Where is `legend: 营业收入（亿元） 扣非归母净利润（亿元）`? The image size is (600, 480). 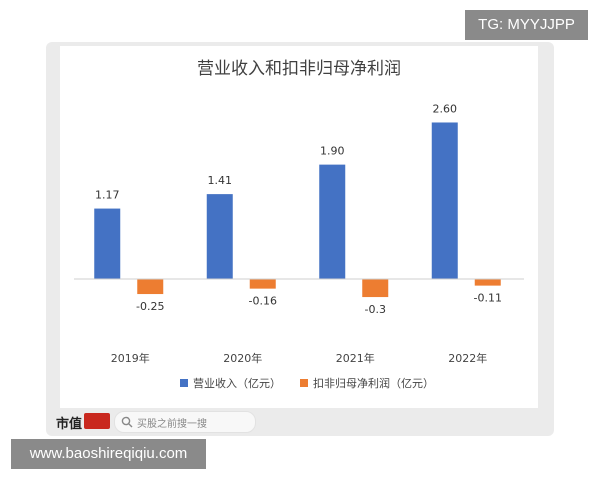 legend: 营业收入（亿元） 扣非归母净利润（亿元） is located at coordinates (307, 383).